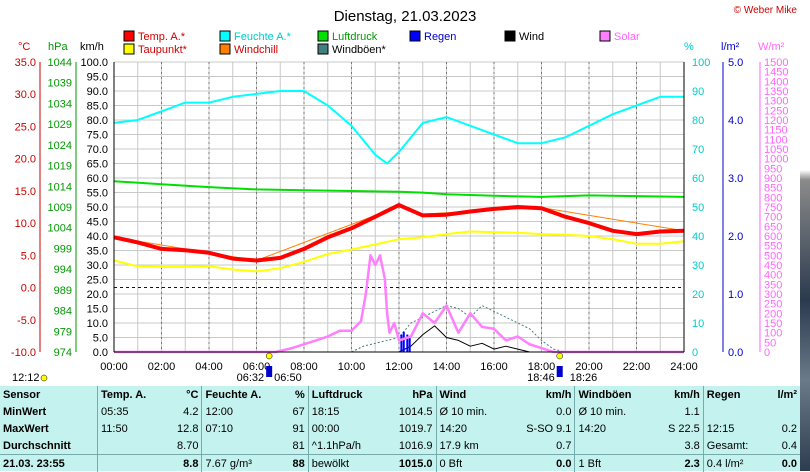 The image size is (810, 472). Describe the element at coordinates (637, 367) in the screenshot. I see `x-tick-label: 22:00` at that location.